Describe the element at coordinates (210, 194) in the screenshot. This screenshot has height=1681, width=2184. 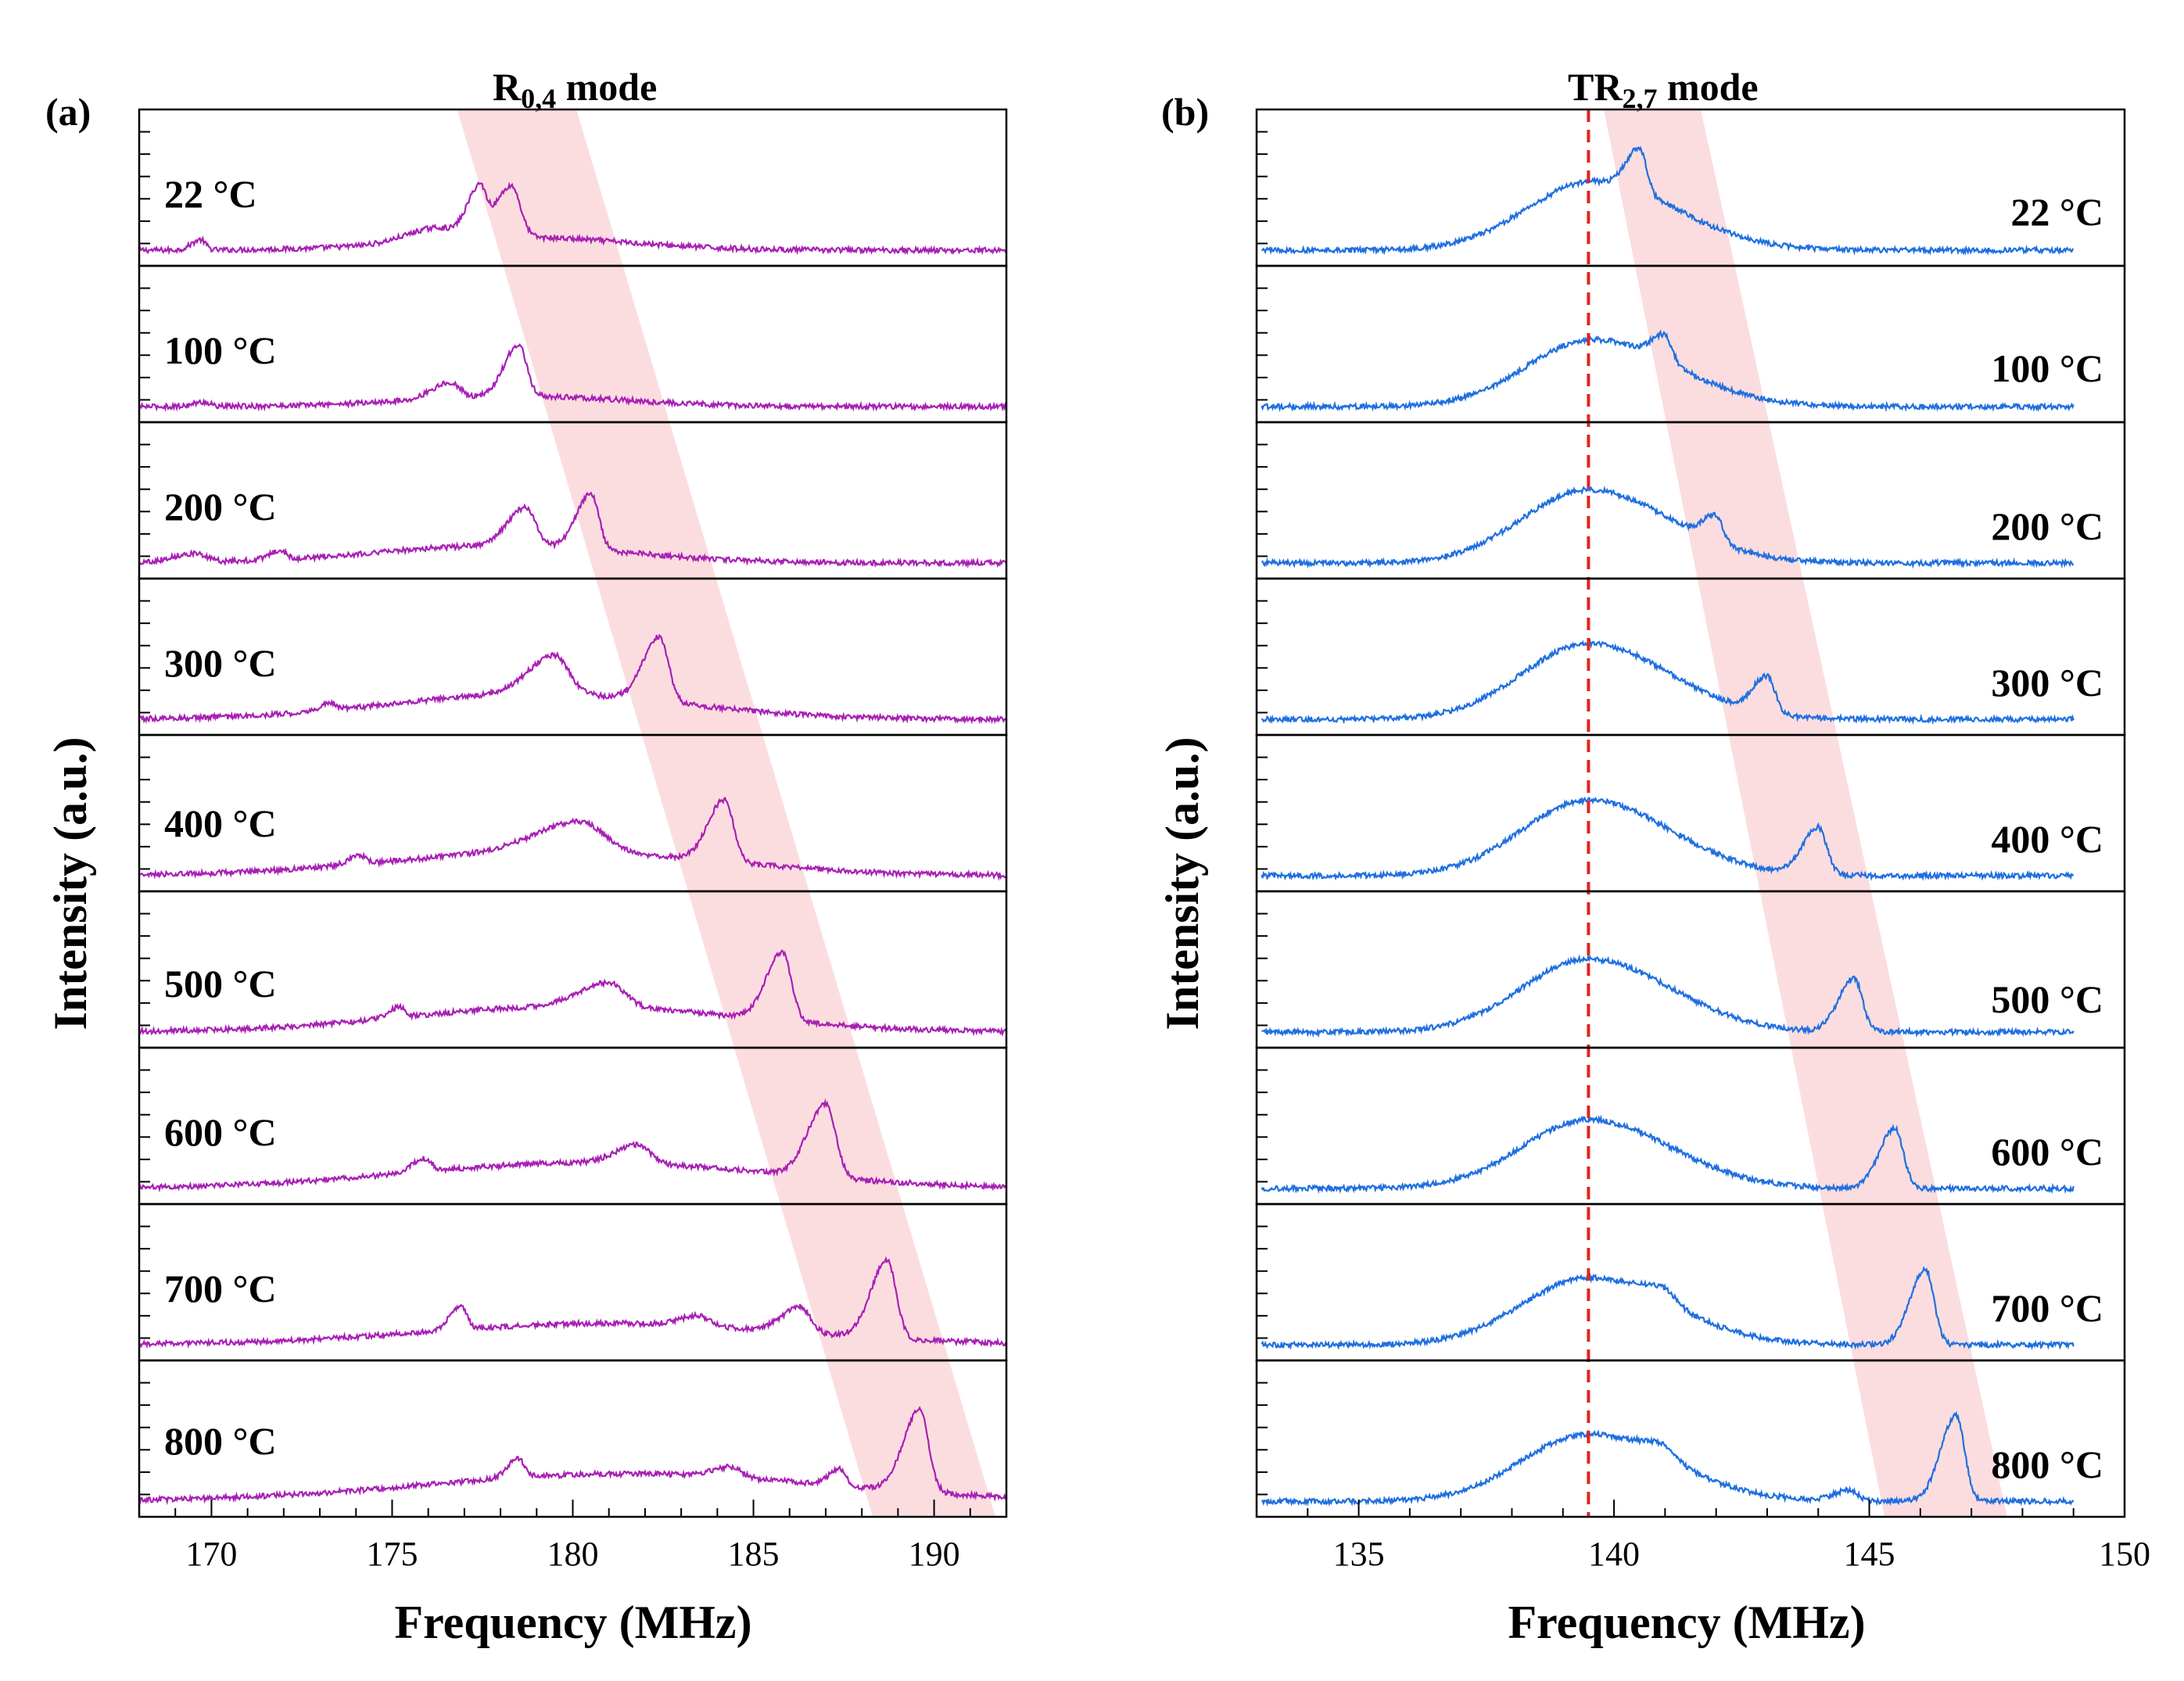
I see `a-temp-label-0: 22 °C` at that location.